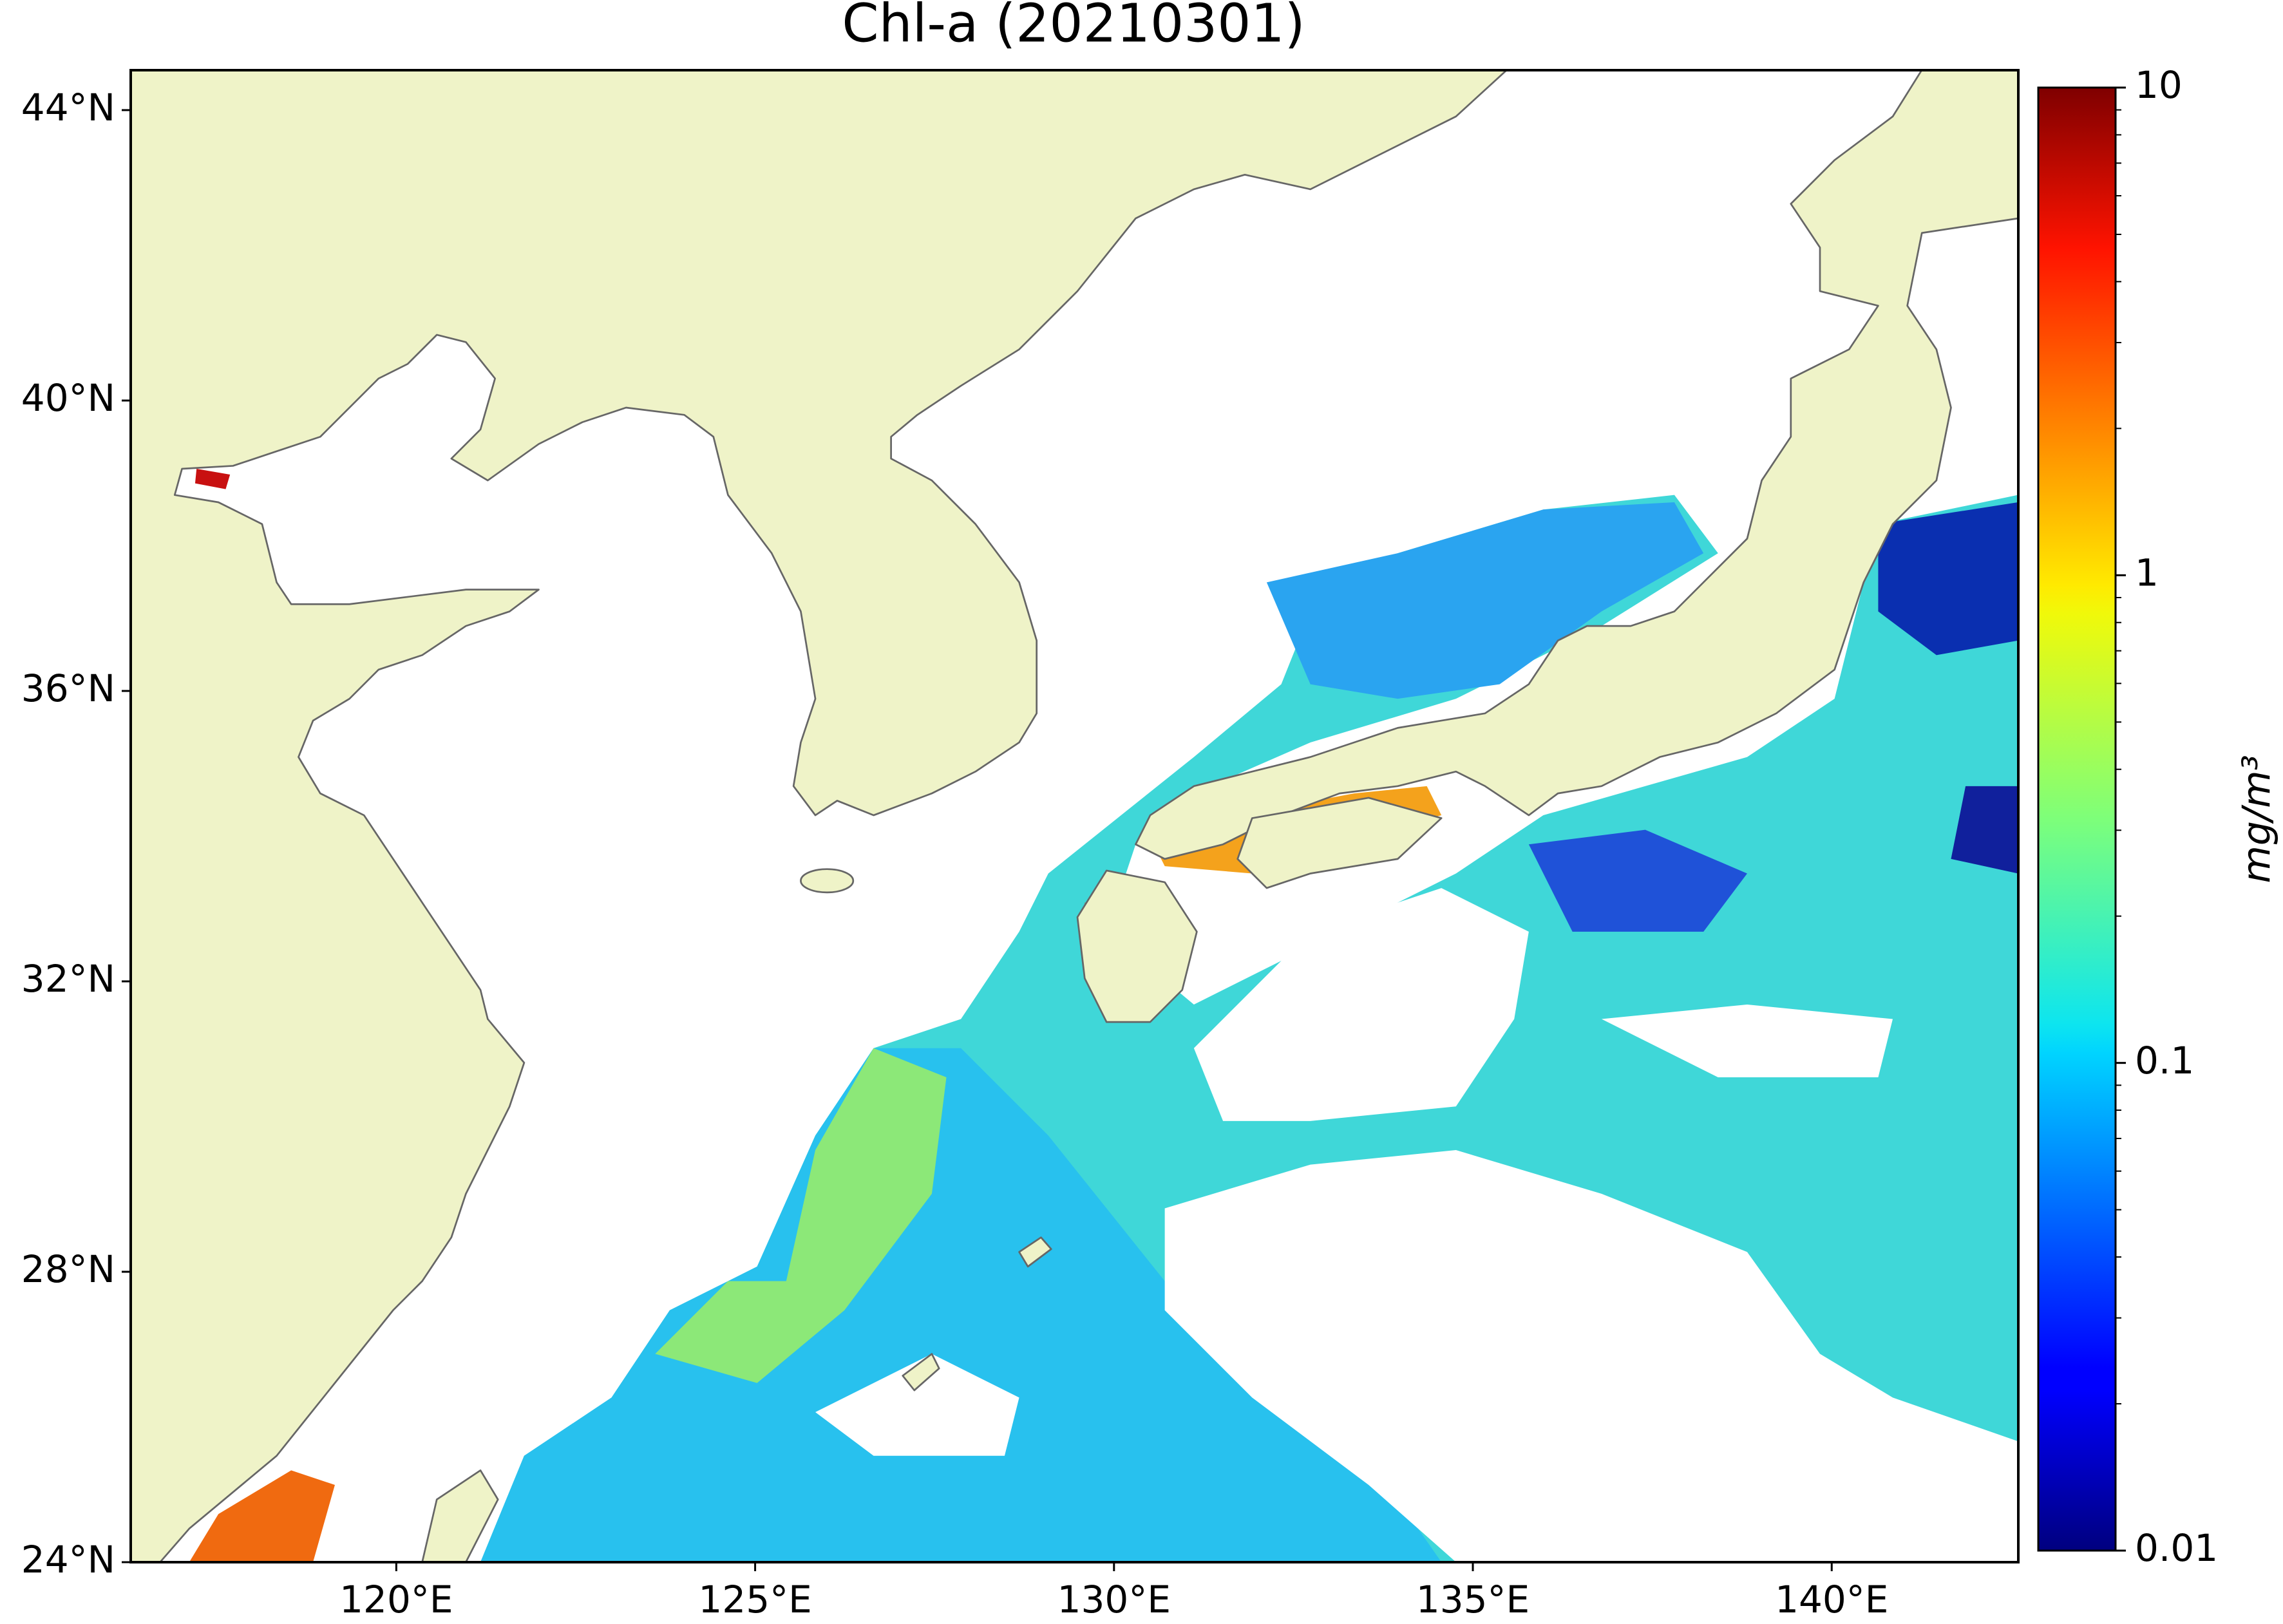 The height and width of the screenshot is (1624, 2283). I want to click on colorbar-tick-label: 0.1, so click(2164, 1060).